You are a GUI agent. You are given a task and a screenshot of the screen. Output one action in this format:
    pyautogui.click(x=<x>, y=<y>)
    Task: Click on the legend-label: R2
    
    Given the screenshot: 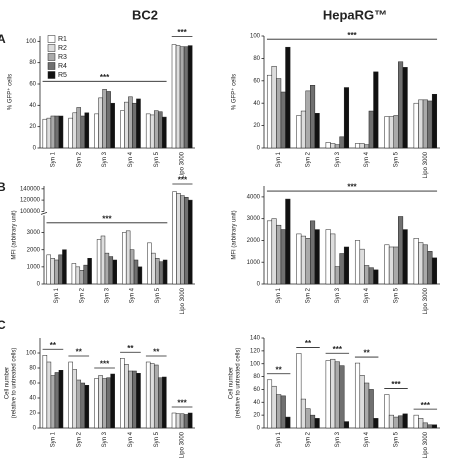 What is the action you would take?
    pyautogui.click(x=62, y=48)
    